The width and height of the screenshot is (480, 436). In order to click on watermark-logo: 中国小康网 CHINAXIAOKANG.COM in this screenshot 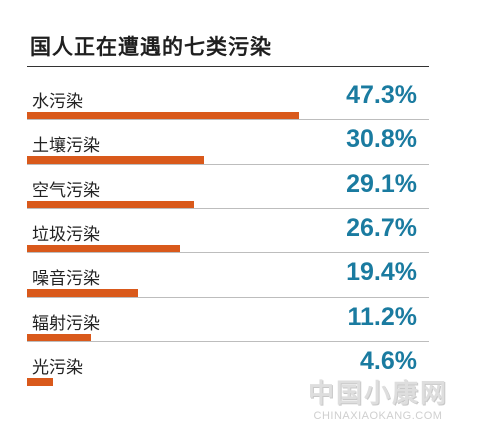, I will do `click(378, 397)`.